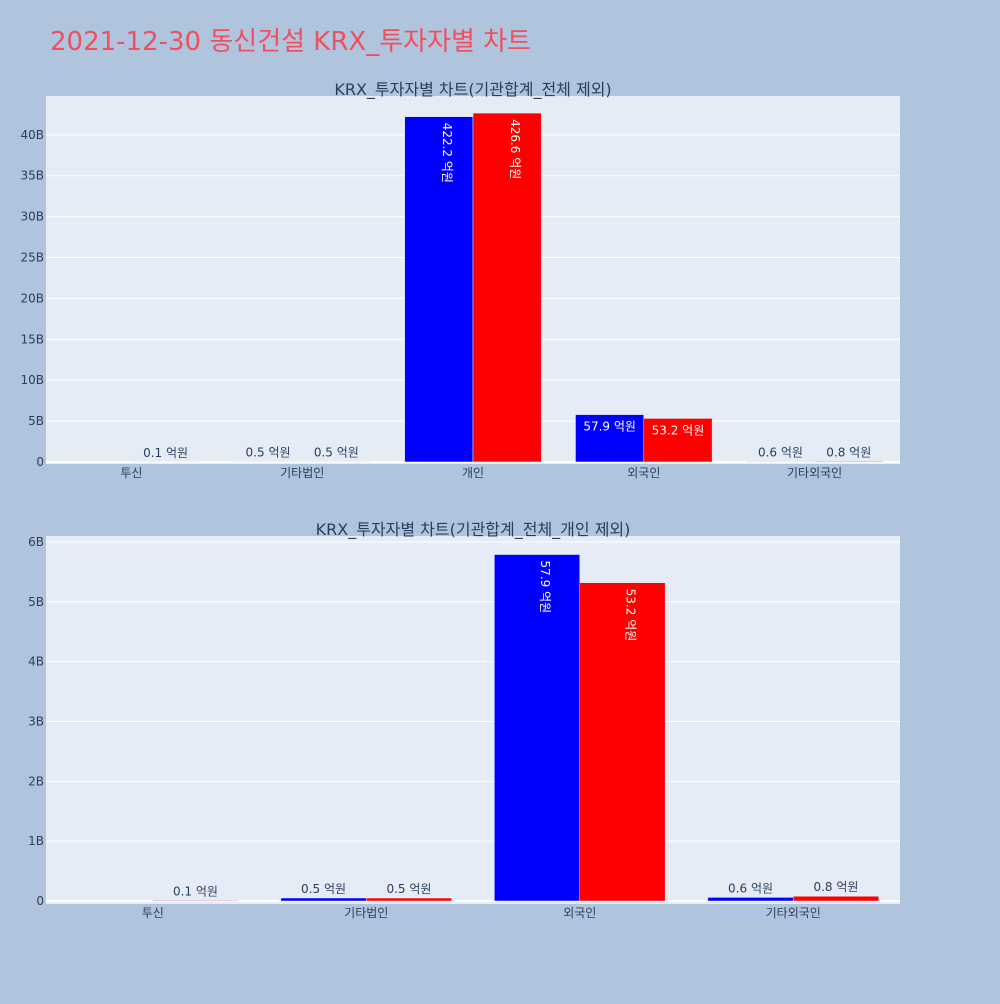 The image size is (1000, 1004). Describe the element at coordinates (447, 153) in the screenshot. I see `bar-value-label: 422.2 억원` at that location.